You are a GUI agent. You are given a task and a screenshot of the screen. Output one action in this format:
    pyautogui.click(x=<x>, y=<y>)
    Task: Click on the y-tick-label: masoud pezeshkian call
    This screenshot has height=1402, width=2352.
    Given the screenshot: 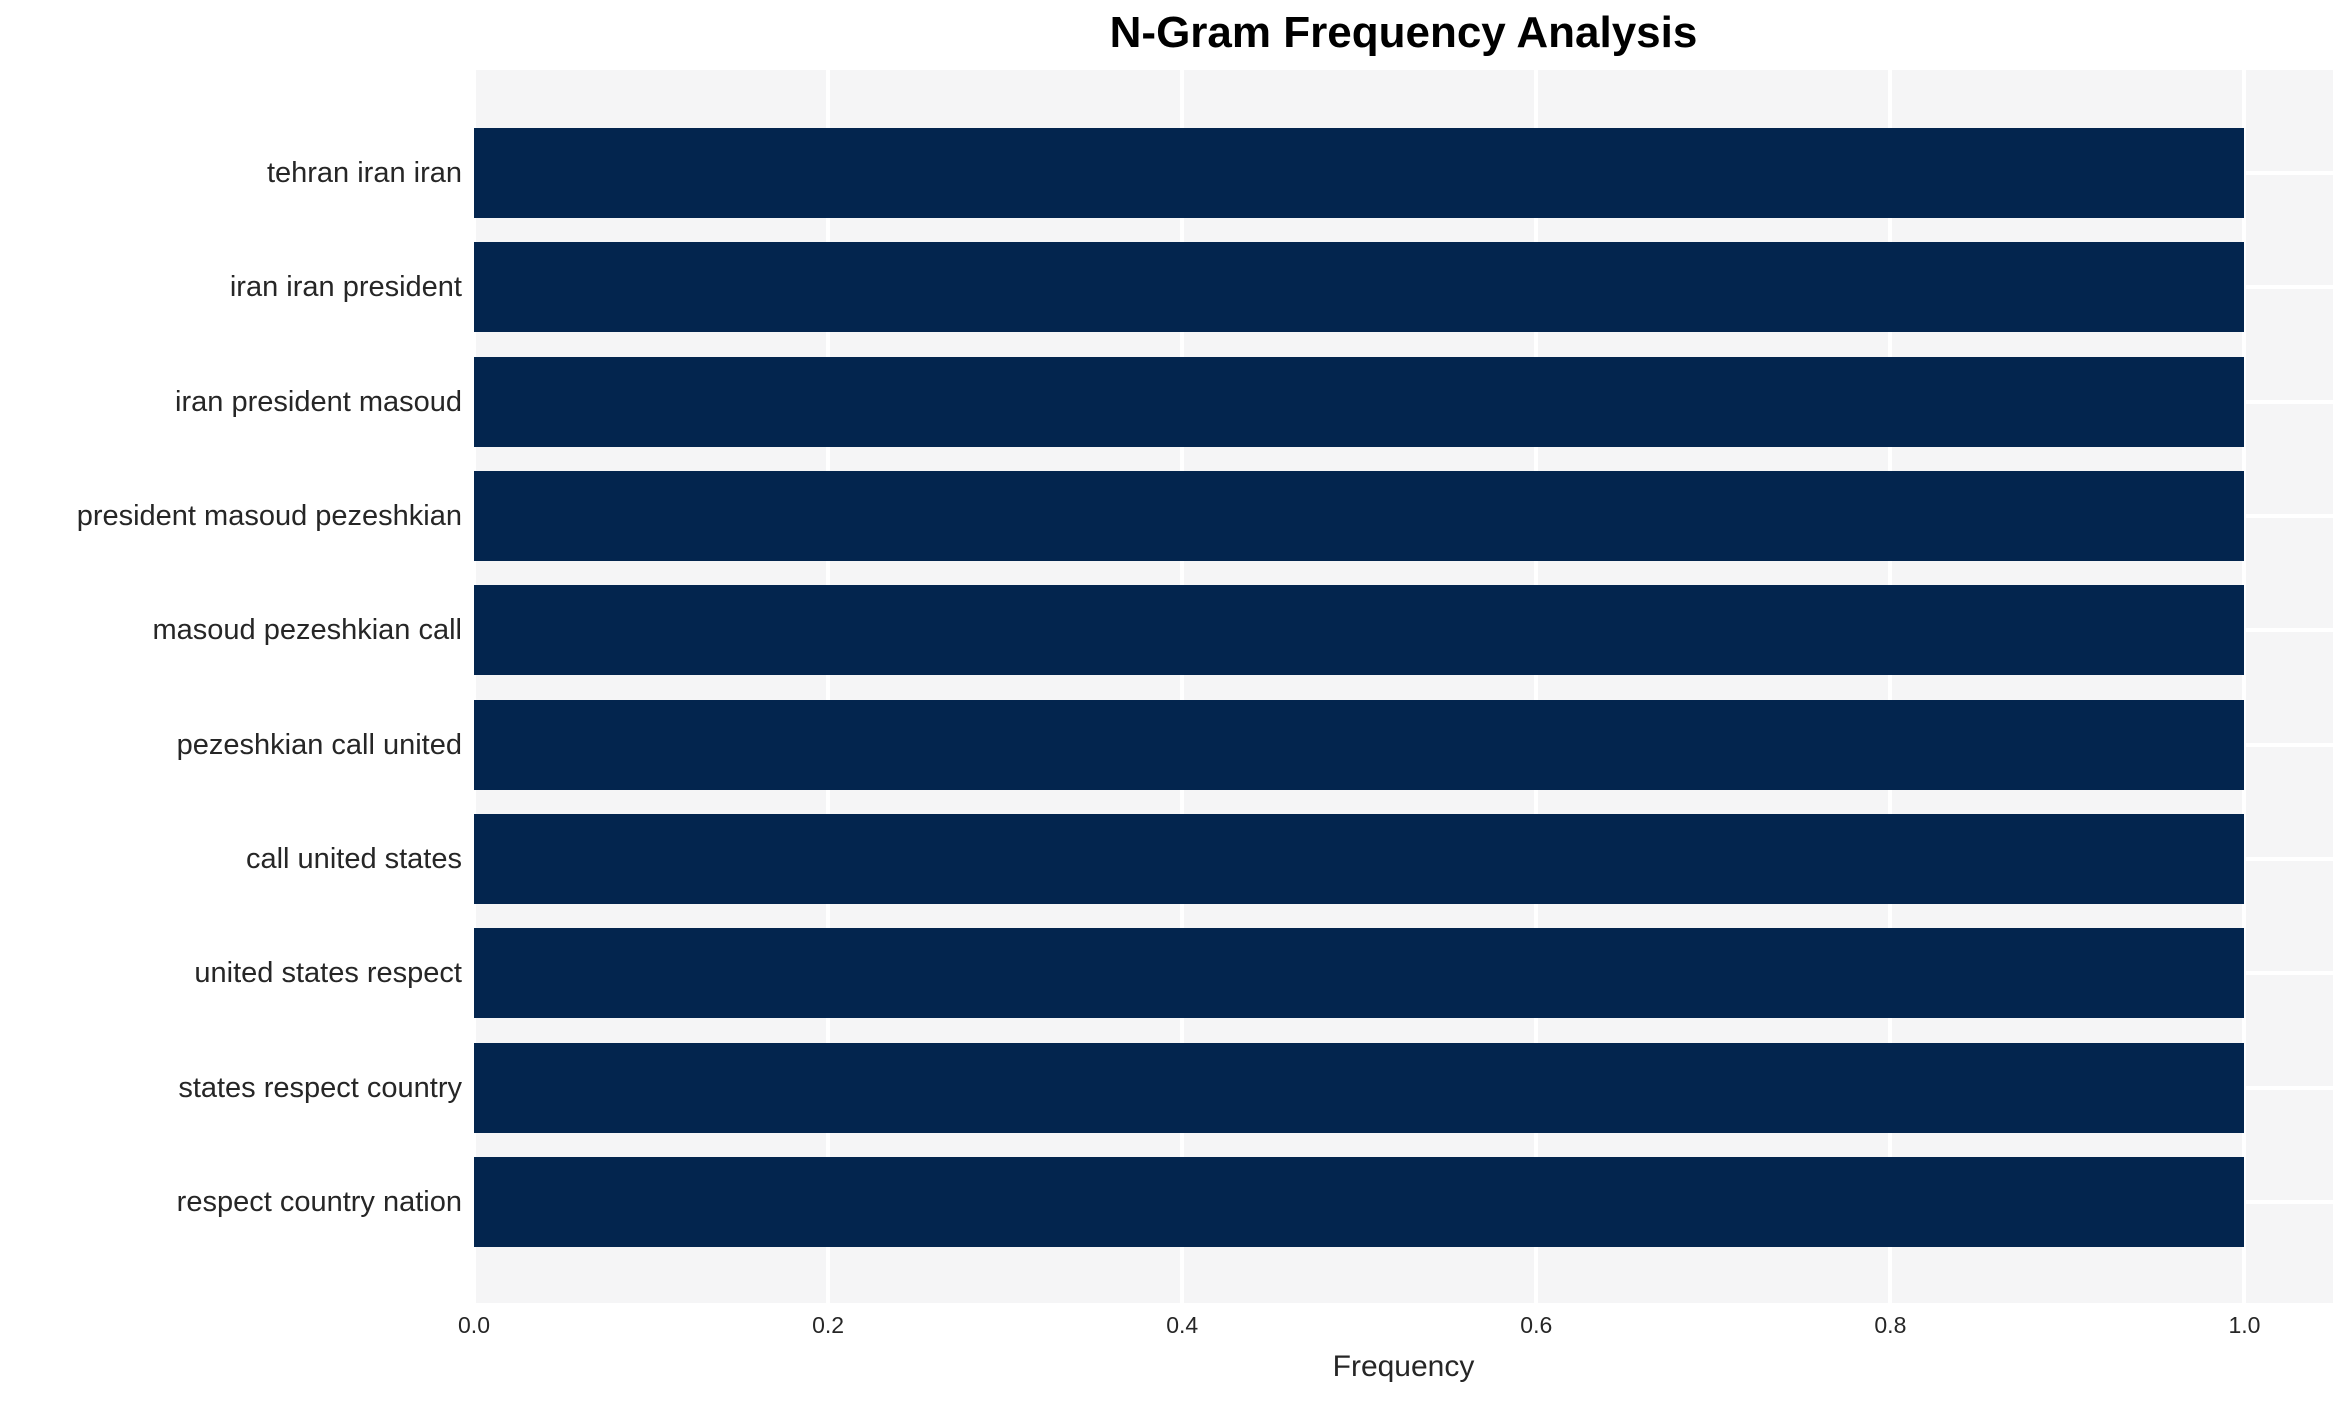 What is the action you would take?
    pyautogui.click(x=307, y=630)
    